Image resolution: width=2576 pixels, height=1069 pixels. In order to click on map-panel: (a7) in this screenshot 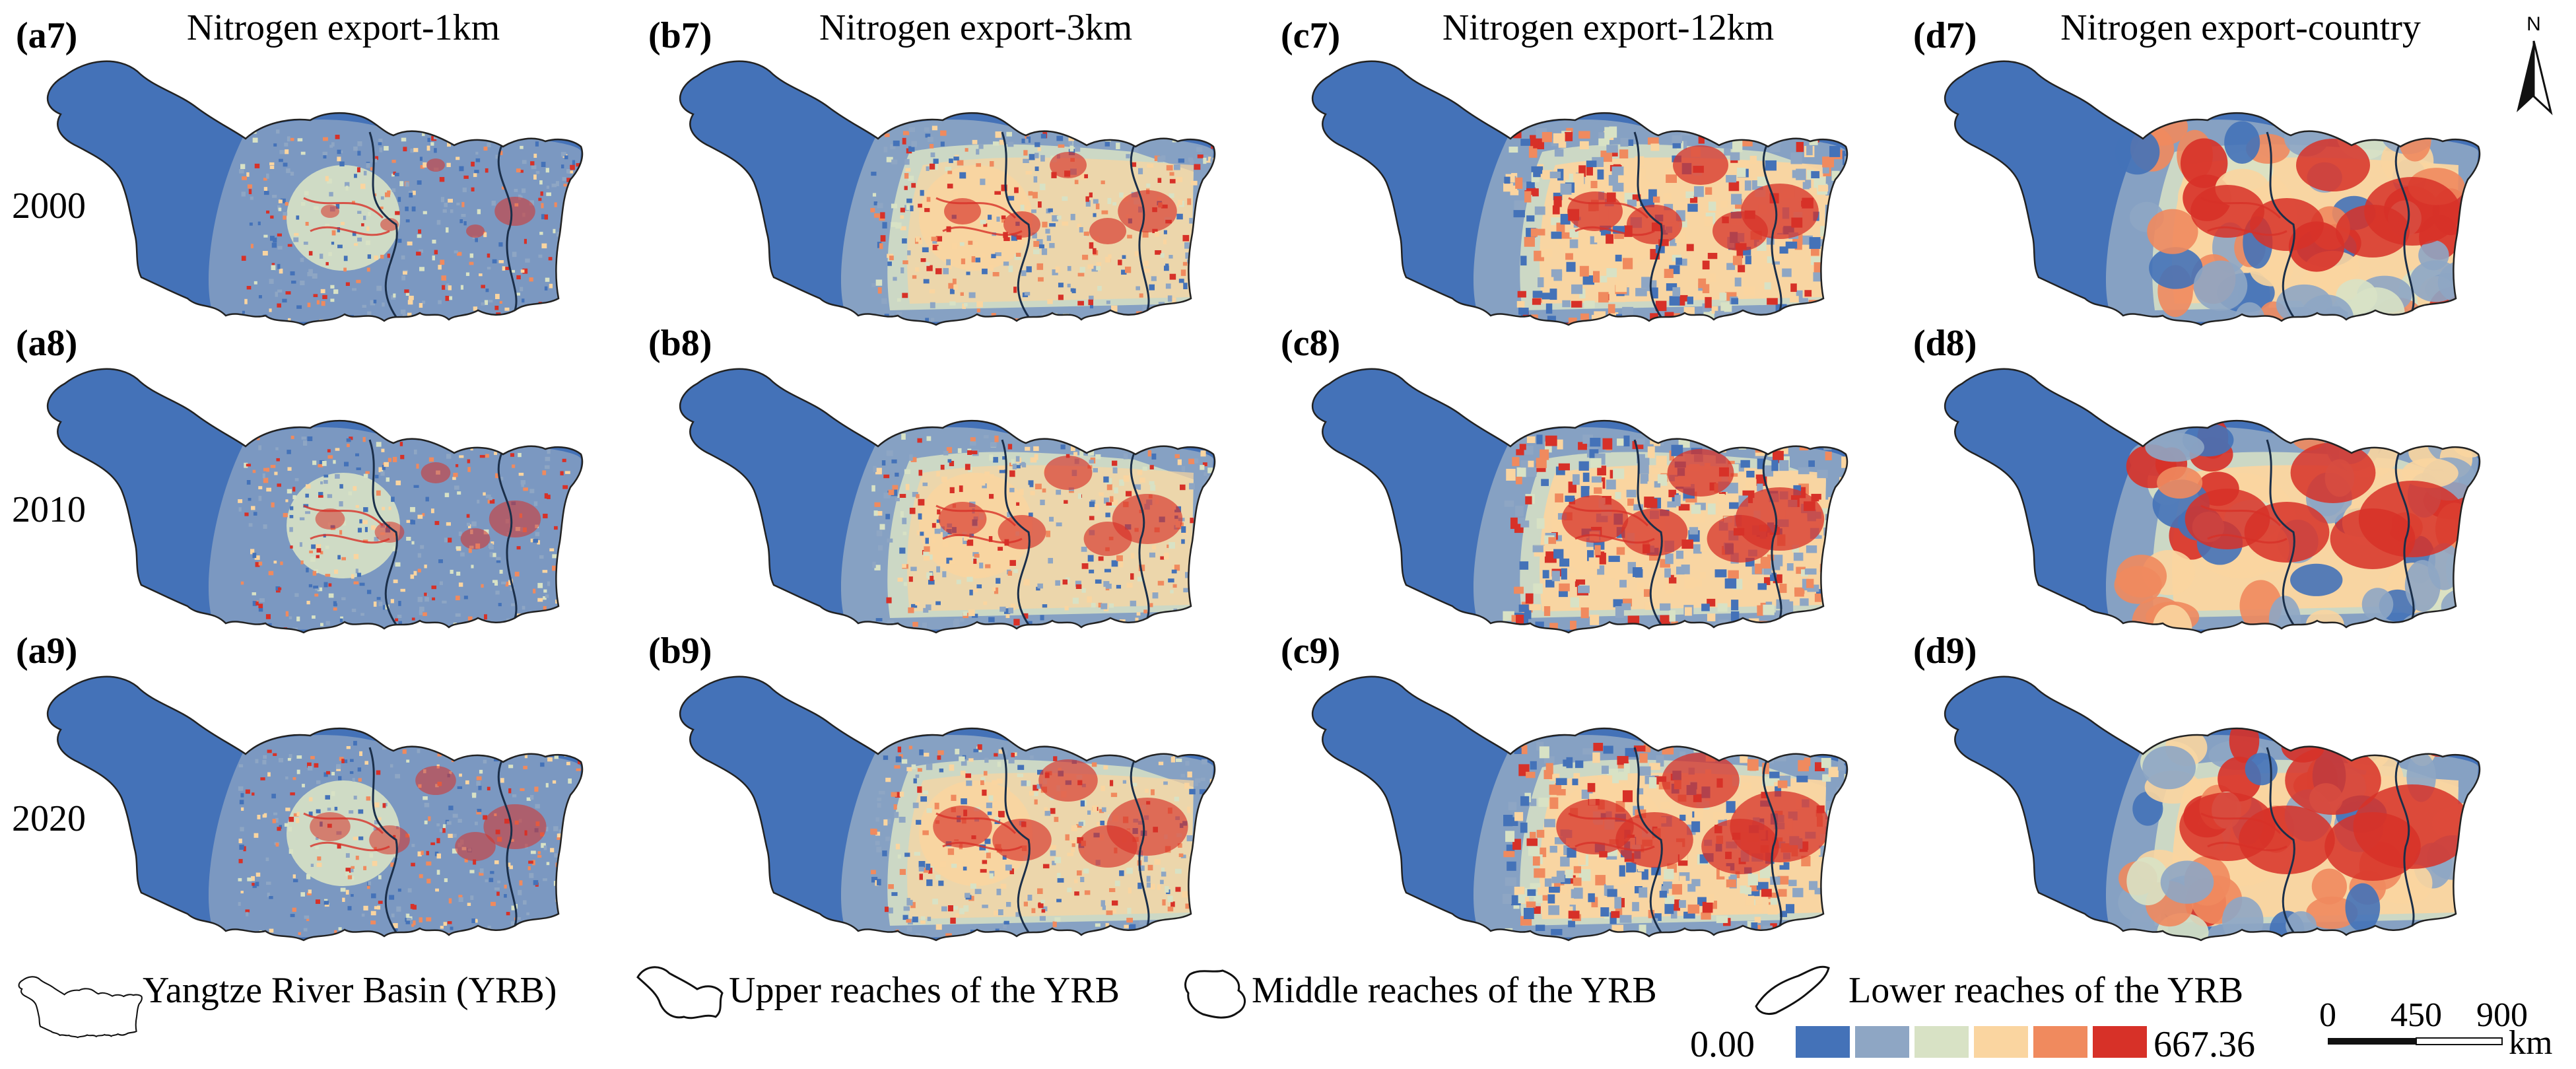, I will do `click(300, 170)`.